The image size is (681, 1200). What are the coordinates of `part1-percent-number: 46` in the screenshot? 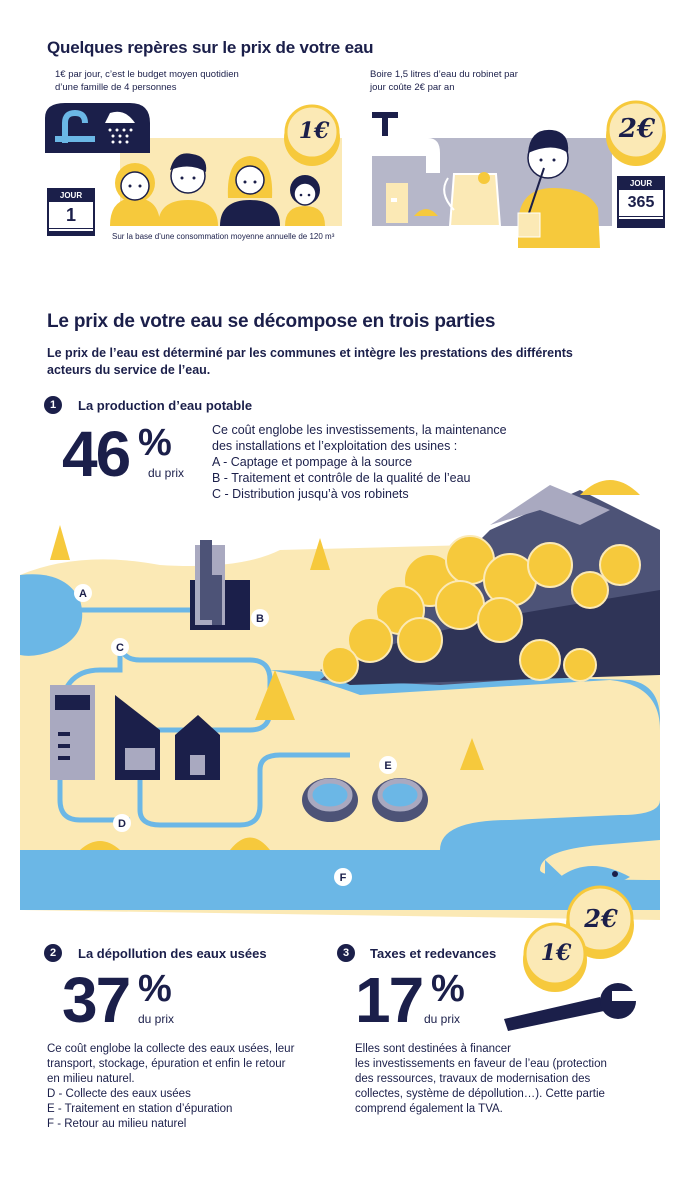 It's located at (96, 454).